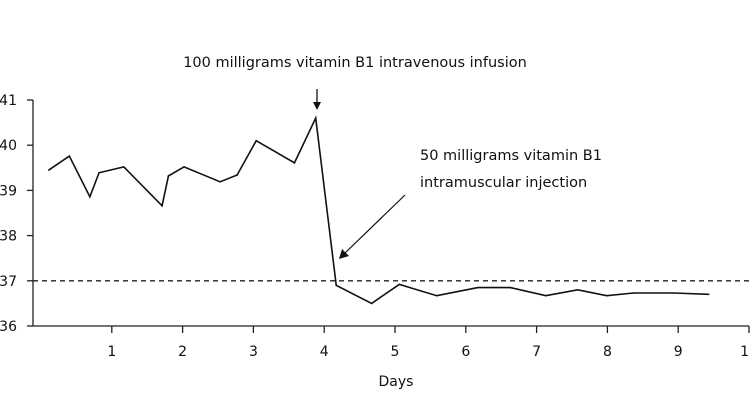 This screenshot has width=750, height=420. What do you see at coordinates (396, 382) in the screenshot?
I see `x-axis-label: Days` at bounding box center [396, 382].